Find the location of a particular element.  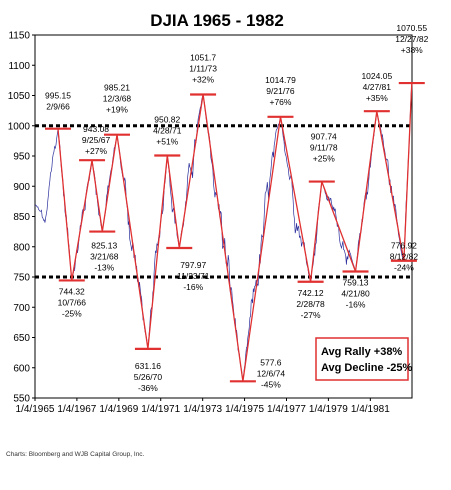

annotation-label: +35% is located at coordinates (377, 98).